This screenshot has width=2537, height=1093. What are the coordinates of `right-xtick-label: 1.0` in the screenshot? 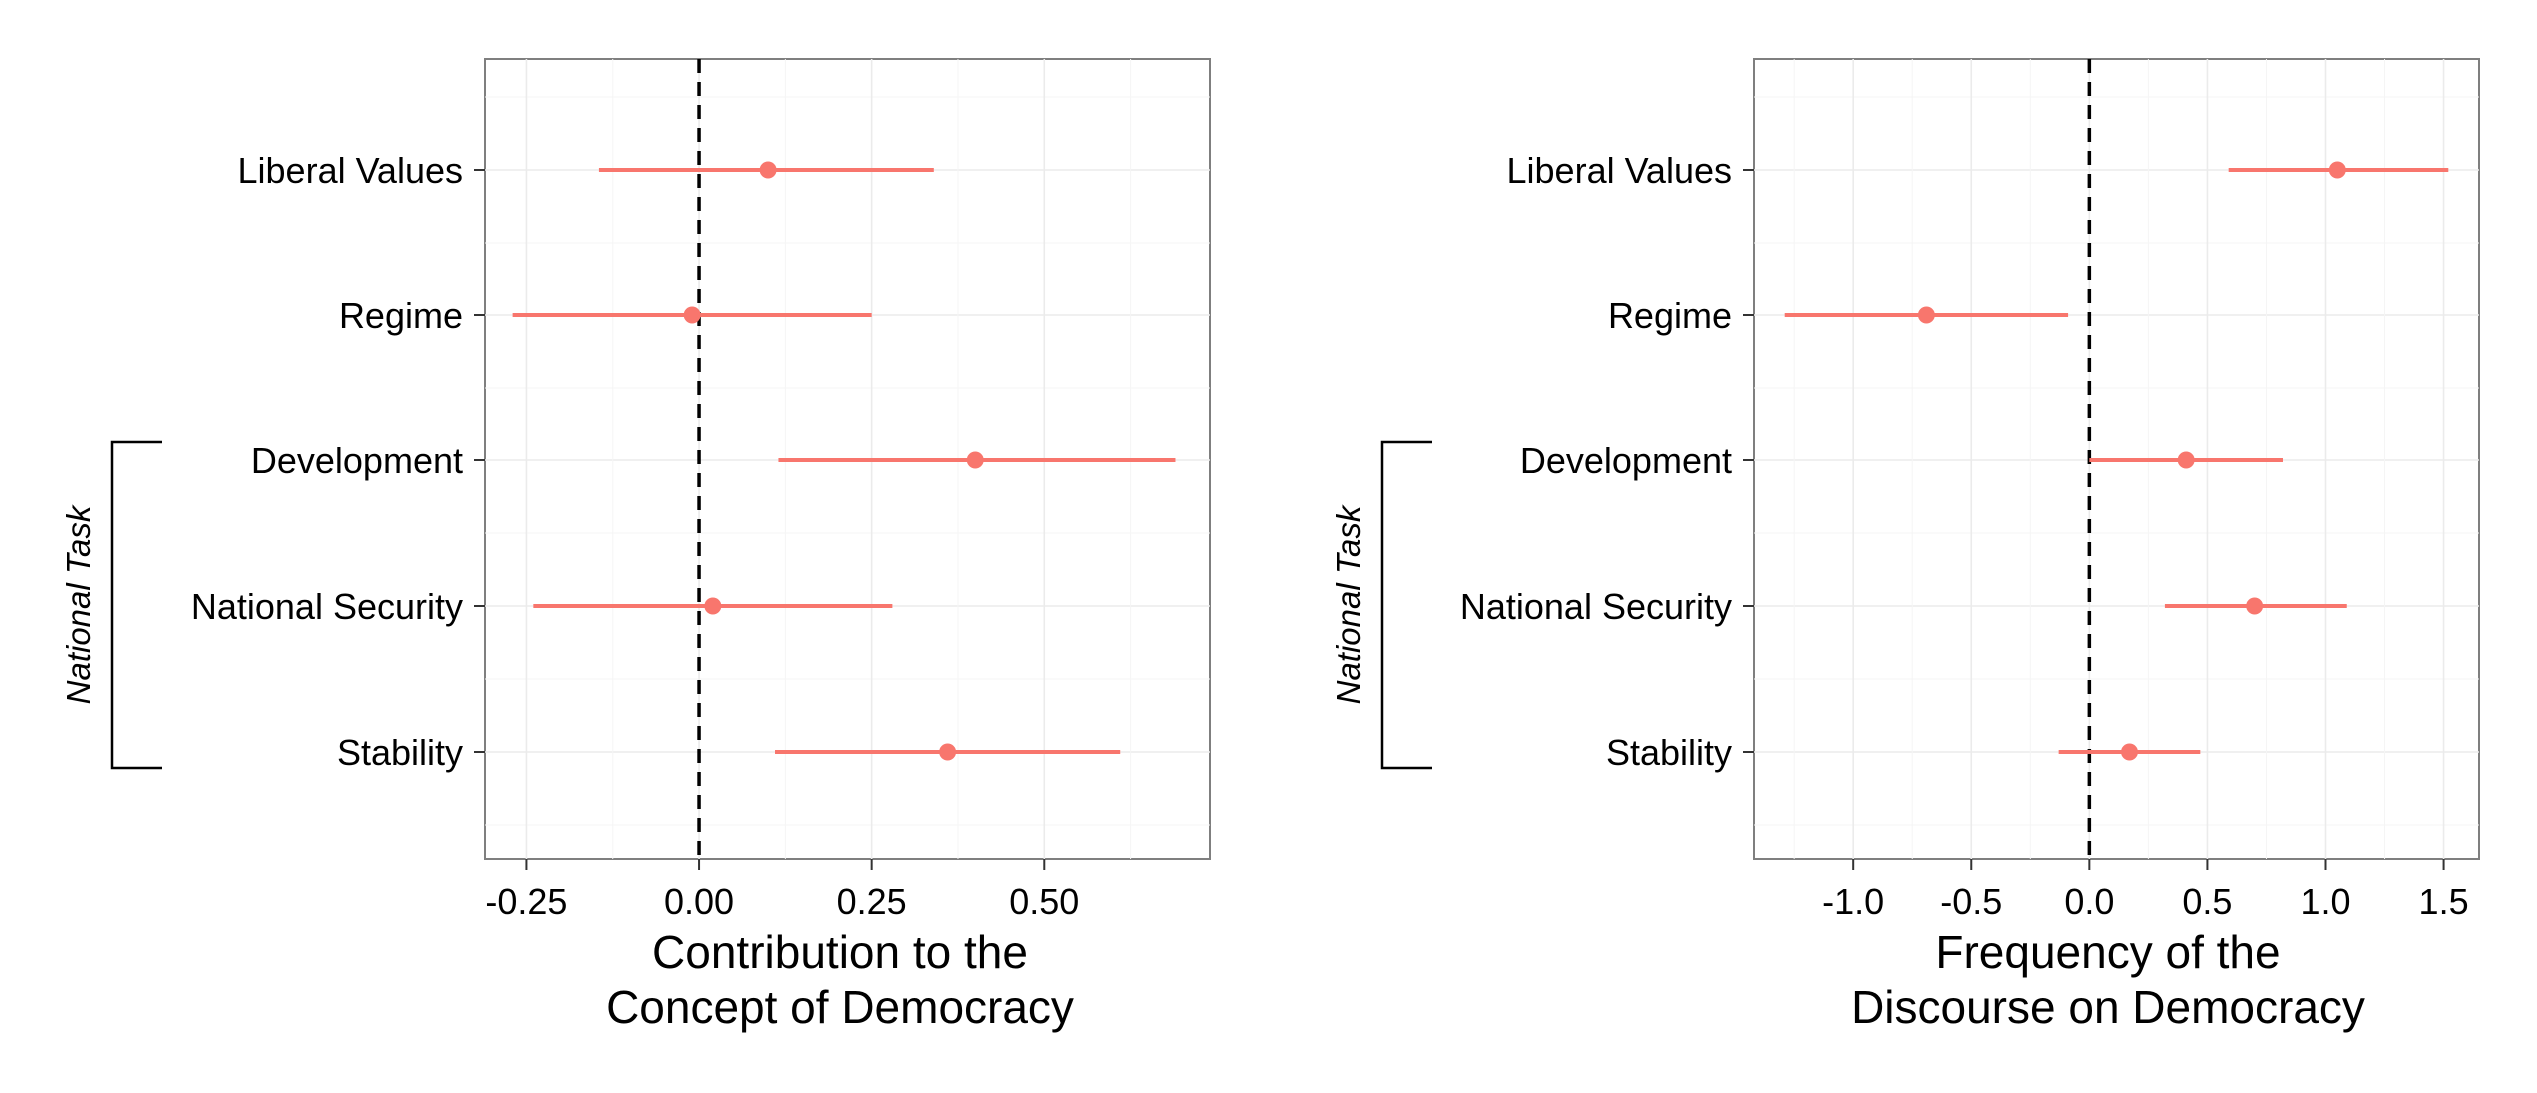 It's located at (2325, 901).